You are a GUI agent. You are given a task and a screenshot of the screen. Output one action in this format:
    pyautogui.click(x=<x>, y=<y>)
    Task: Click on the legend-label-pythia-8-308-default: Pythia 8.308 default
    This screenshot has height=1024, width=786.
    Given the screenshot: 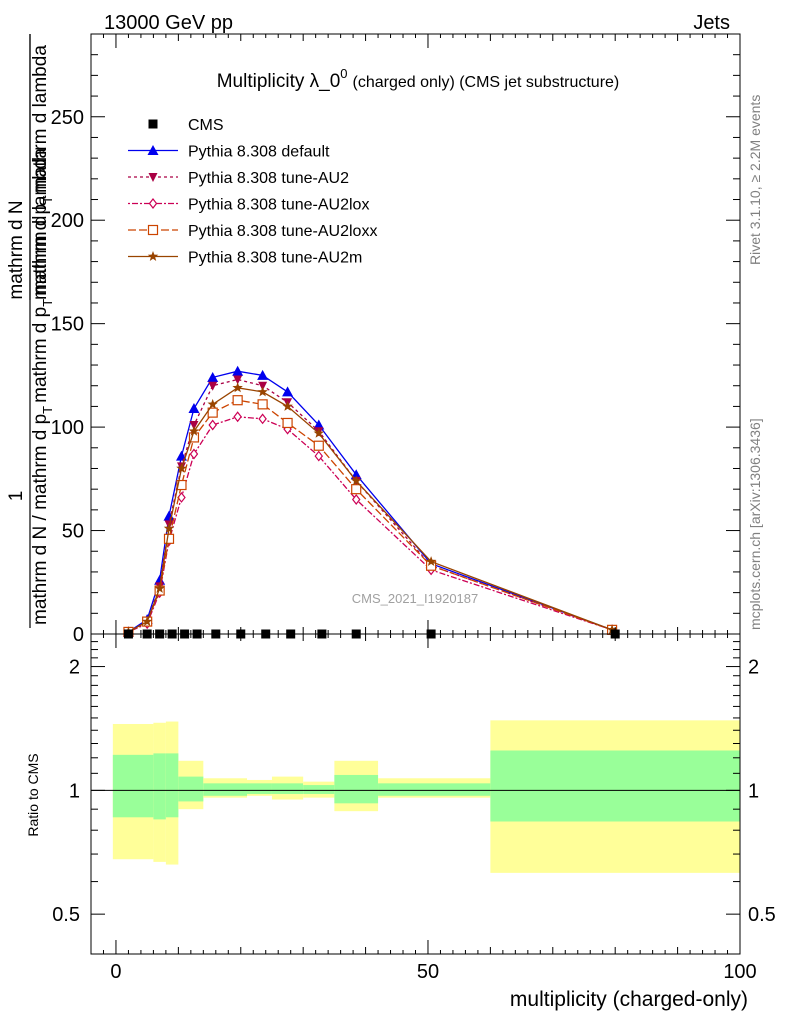 What is the action you would take?
    pyautogui.click(x=259, y=152)
    